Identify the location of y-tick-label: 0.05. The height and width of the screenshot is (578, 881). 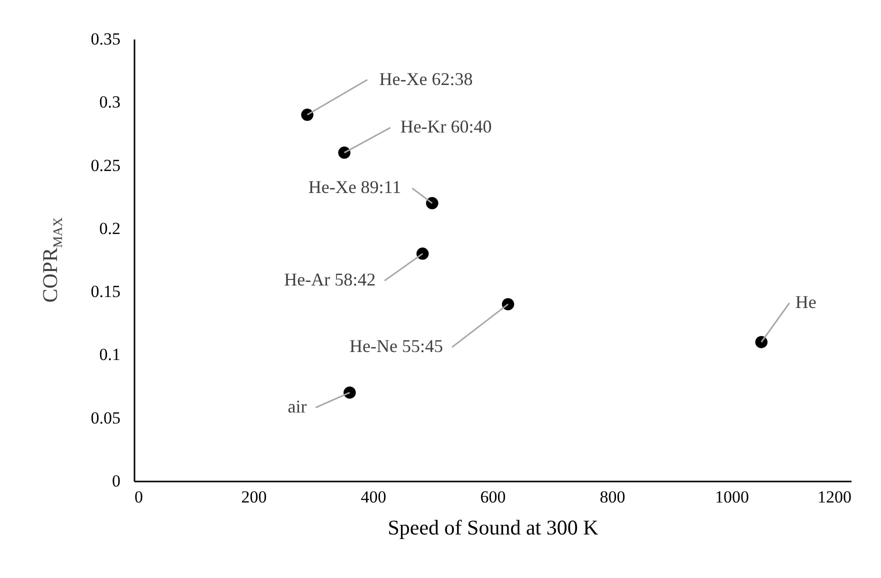
(105, 418).